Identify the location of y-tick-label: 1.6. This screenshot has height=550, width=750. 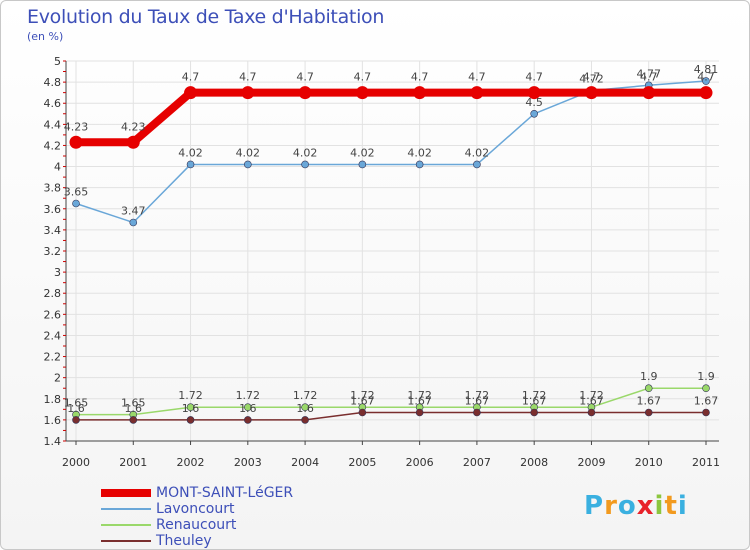
(53, 420).